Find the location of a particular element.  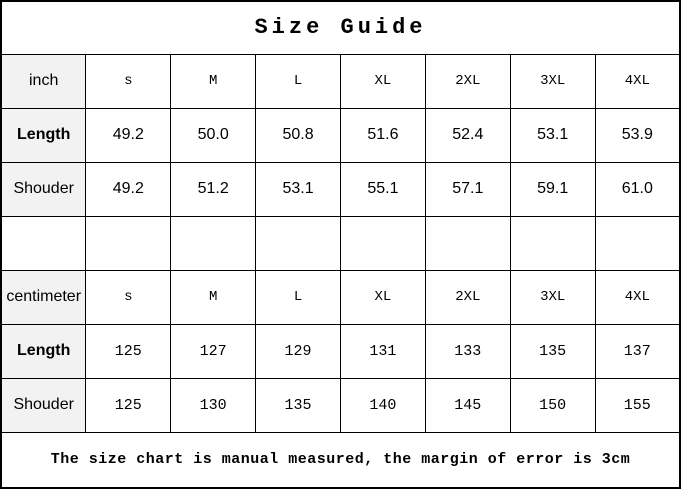

value-cell: 137 is located at coordinates (637, 351).